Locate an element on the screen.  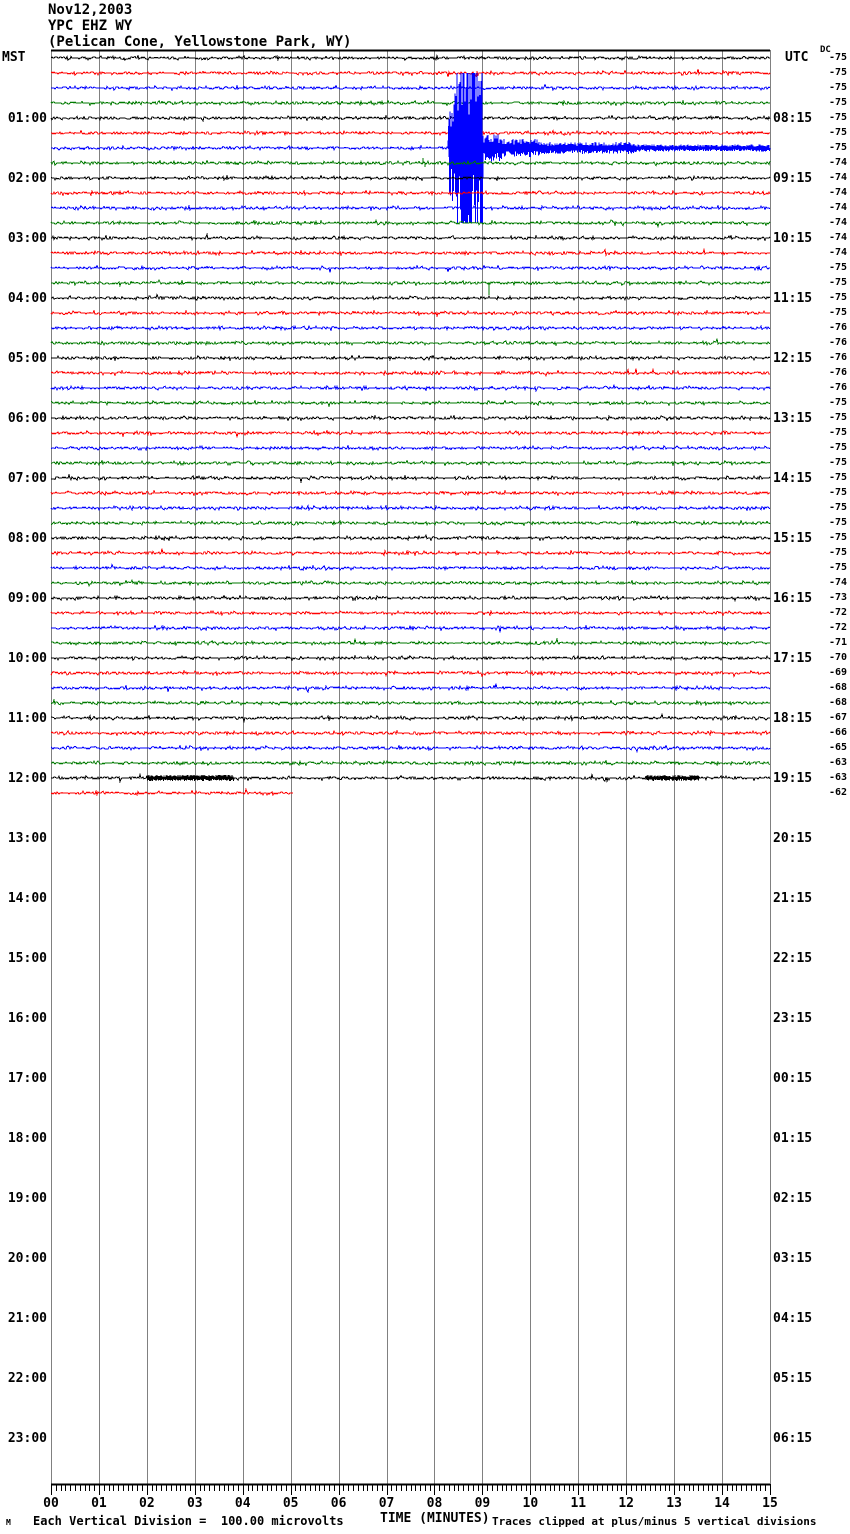
utc-hour-label-23:15: 23:15 is located at coordinates (793, 1018).